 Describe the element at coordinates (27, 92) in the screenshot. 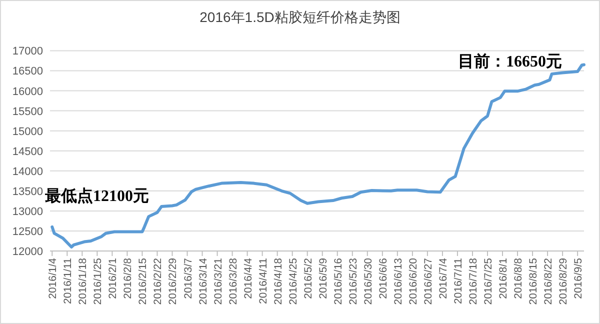

I see `y-tick-label: 16000` at that location.